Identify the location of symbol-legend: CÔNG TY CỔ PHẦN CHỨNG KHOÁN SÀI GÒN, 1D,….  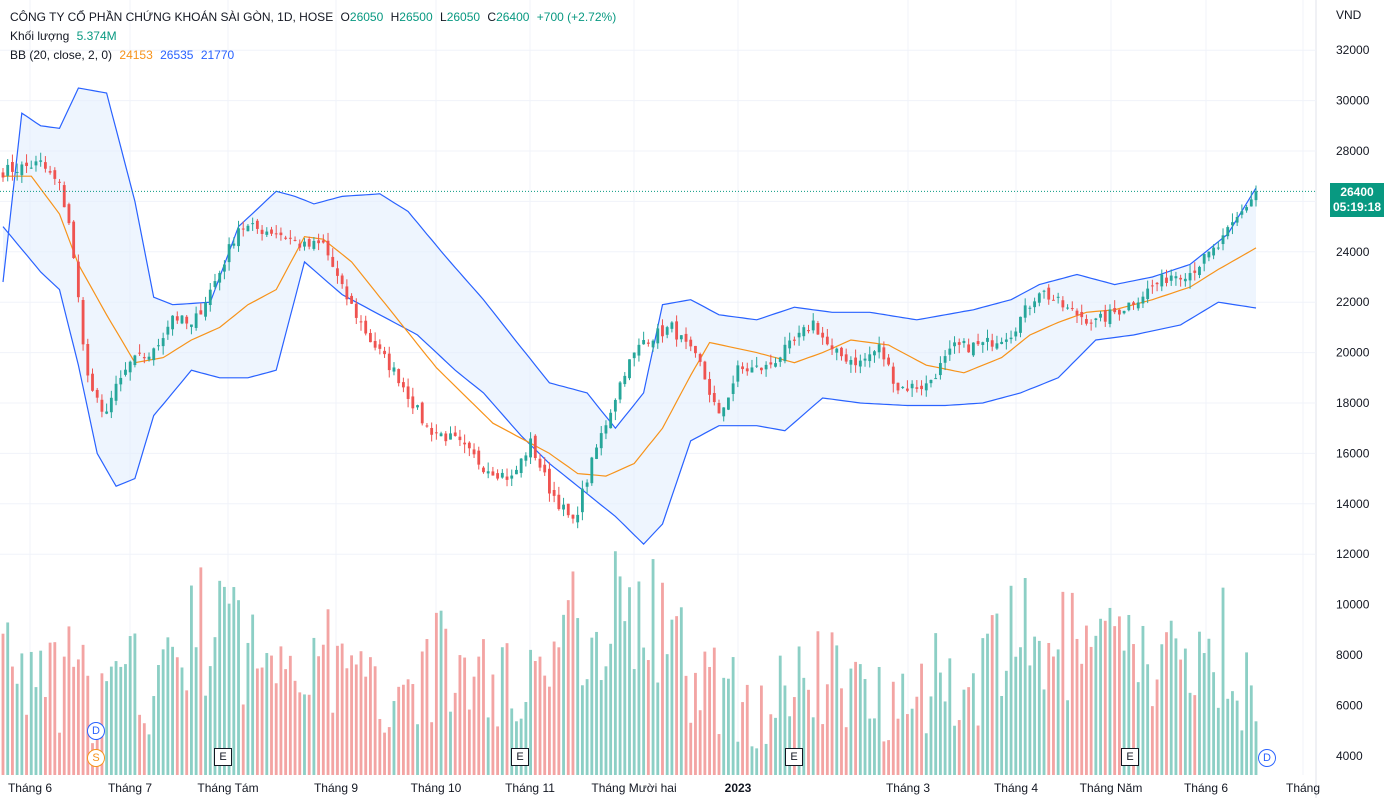
(315, 17).